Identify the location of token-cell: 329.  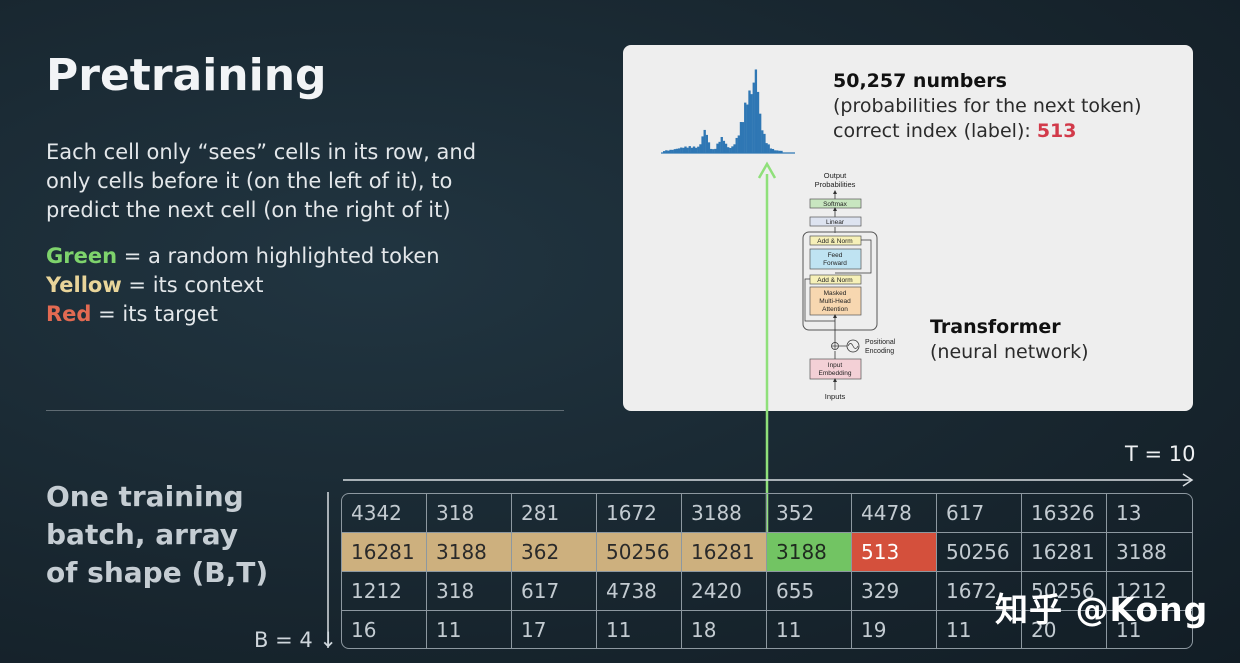
(894, 591).